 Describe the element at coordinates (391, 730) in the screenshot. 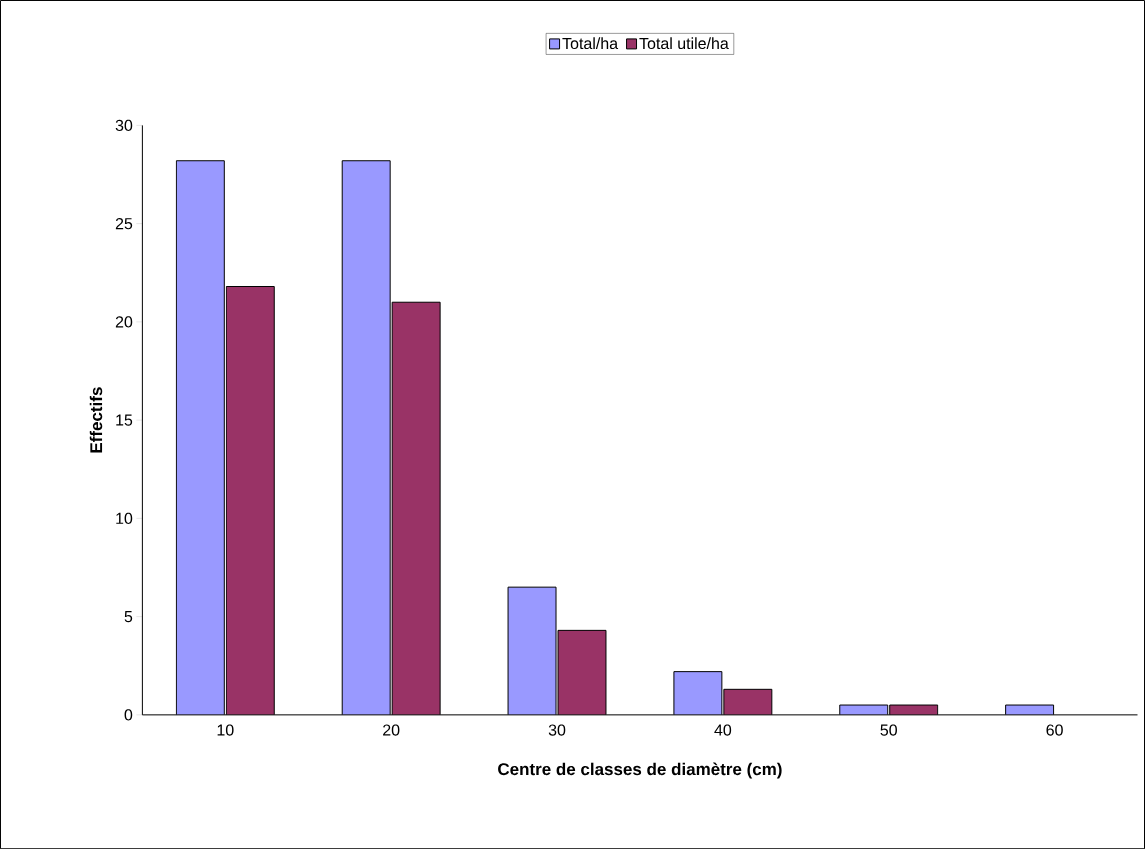

I see `x-tick-label: 20` at that location.